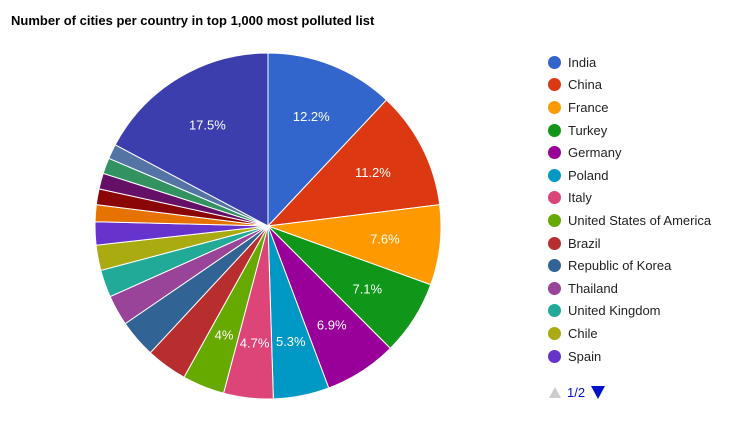 The height and width of the screenshot is (422, 738). Describe the element at coordinates (588, 107) in the screenshot. I see `legend-label: France` at that location.